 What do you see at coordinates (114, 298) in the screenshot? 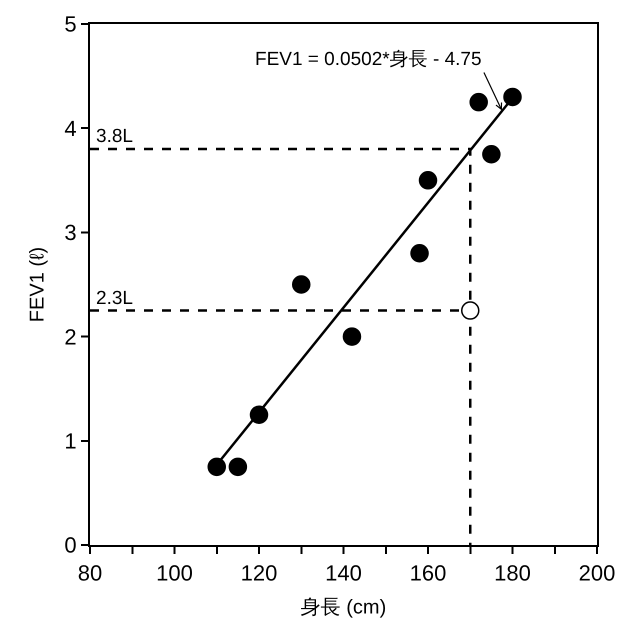
I see `annotation: 2.3L` at bounding box center [114, 298].